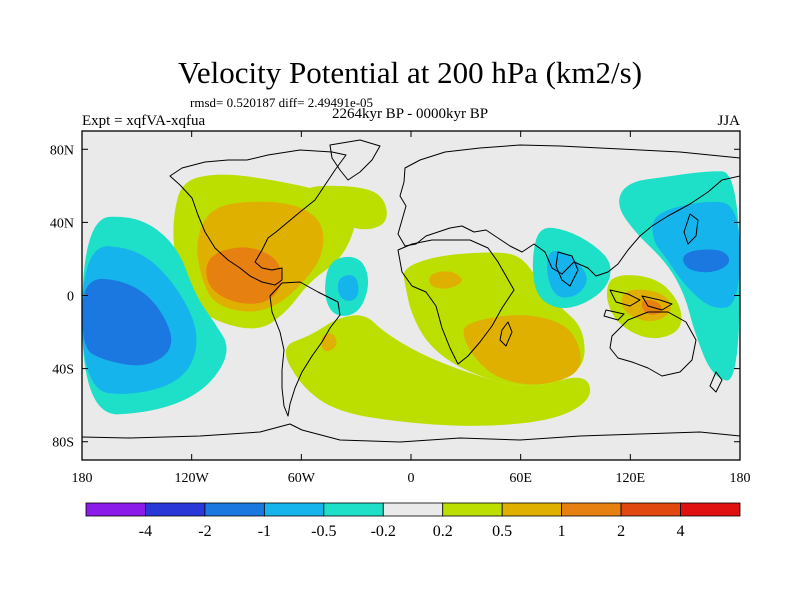 This screenshot has width=800, height=600. What do you see at coordinates (204, 531) in the screenshot?
I see `colorbar-label: -2` at bounding box center [204, 531].